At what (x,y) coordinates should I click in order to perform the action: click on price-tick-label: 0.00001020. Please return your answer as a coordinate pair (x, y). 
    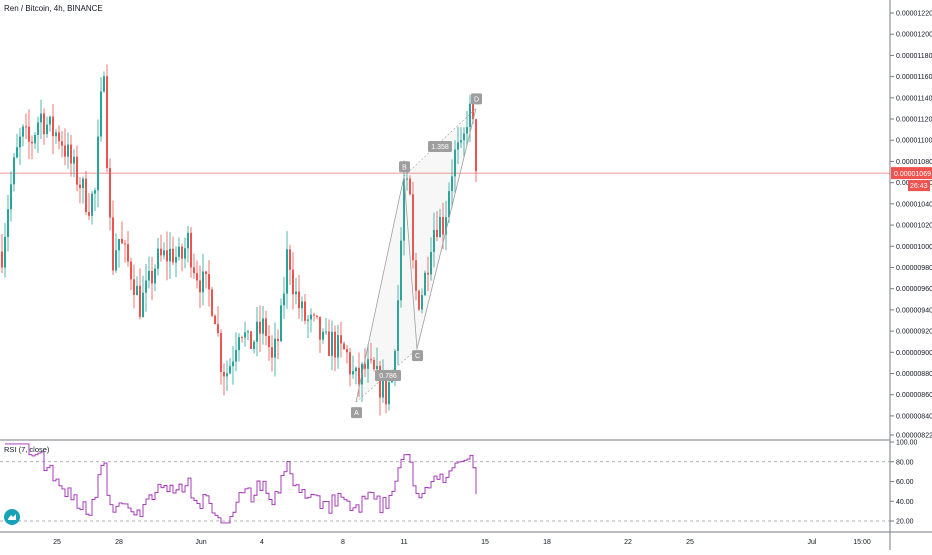
    Looking at the image, I should click on (914, 226).